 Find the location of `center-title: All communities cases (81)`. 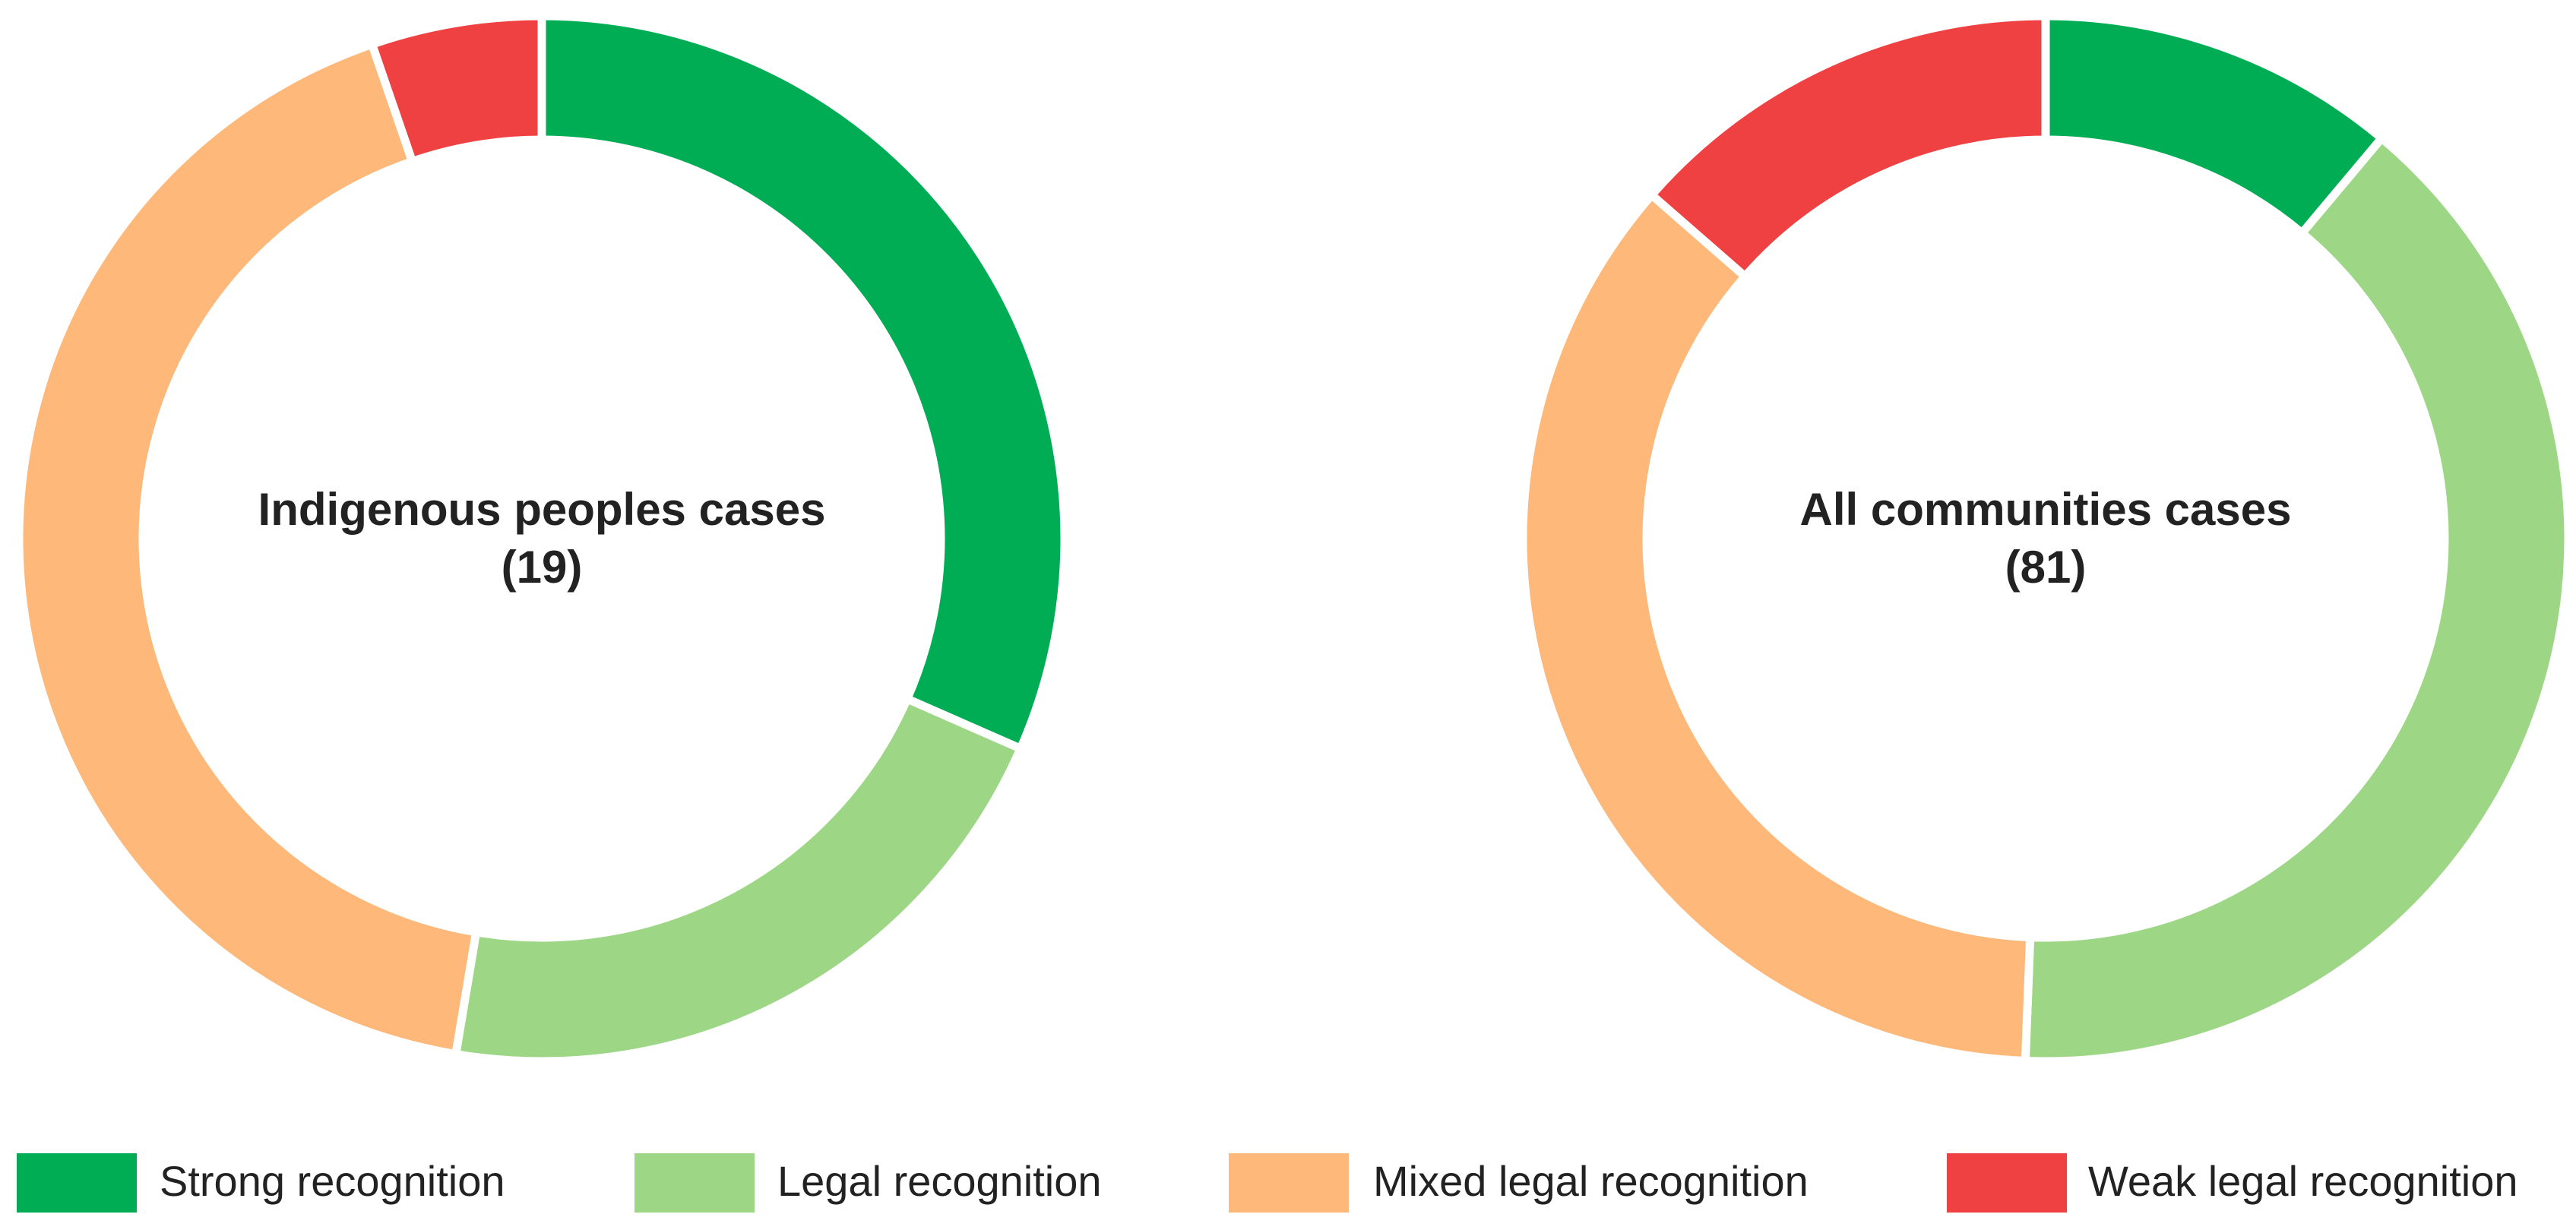

center-title: All communities cases (81) is located at coordinates (2046, 538).